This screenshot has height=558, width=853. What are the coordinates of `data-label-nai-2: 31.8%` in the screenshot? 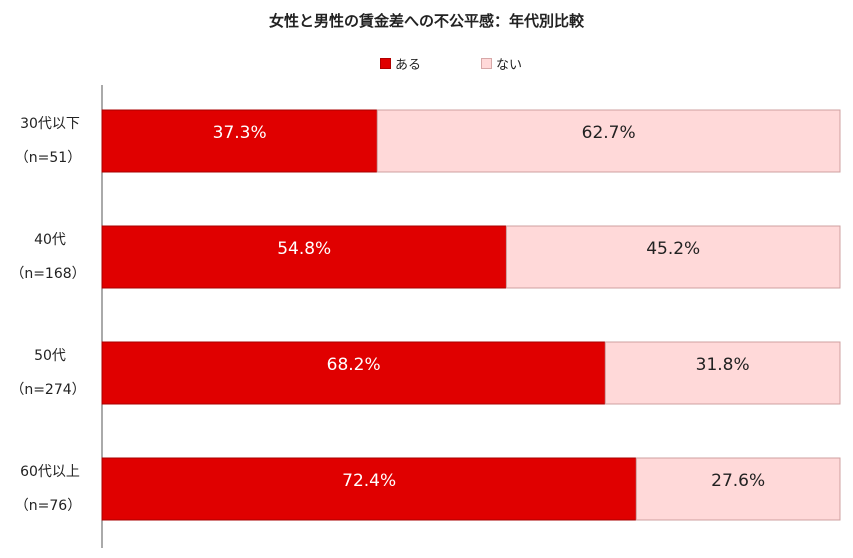 It's located at (723, 365).